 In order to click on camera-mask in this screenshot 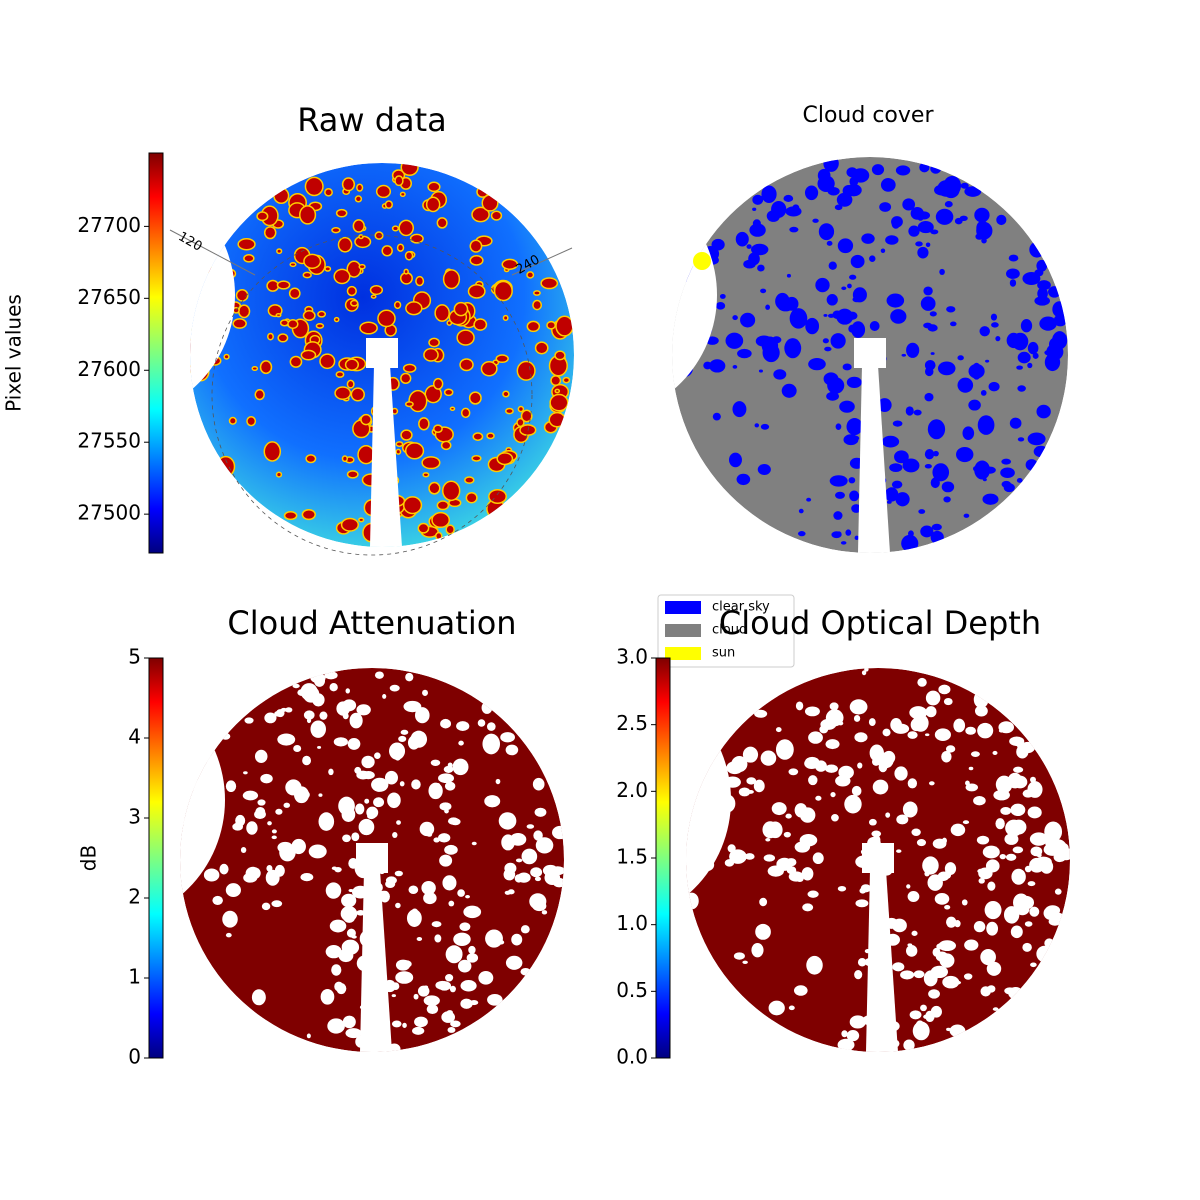, I will do `click(870, 353)`.